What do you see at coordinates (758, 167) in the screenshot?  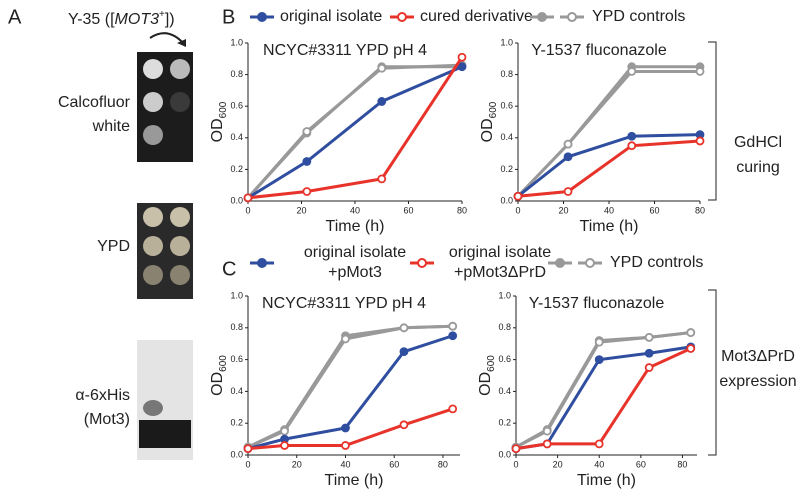 I see `side-label: curing` at bounding box center [758, 167].